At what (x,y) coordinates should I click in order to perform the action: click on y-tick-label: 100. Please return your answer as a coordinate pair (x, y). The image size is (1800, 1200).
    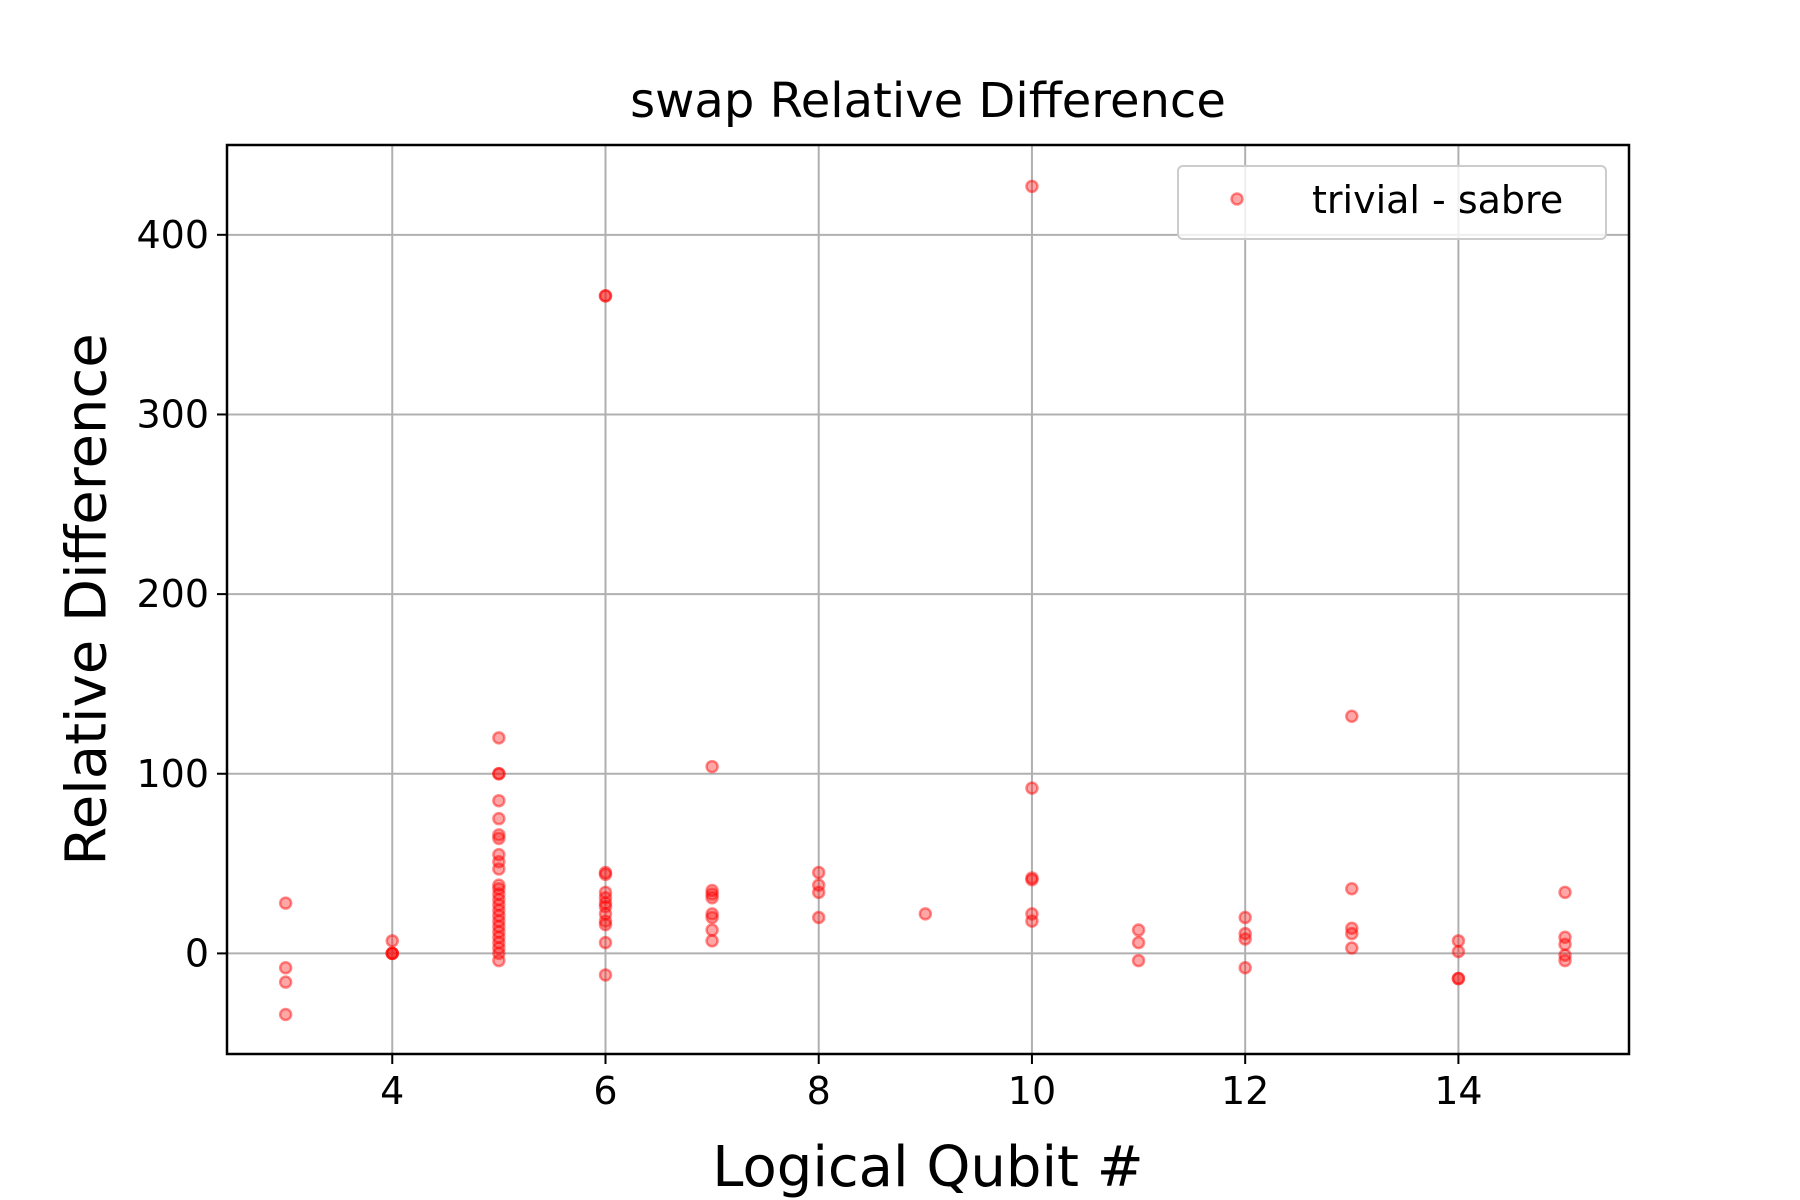
    Looking at the image, I should click on (172, 774).